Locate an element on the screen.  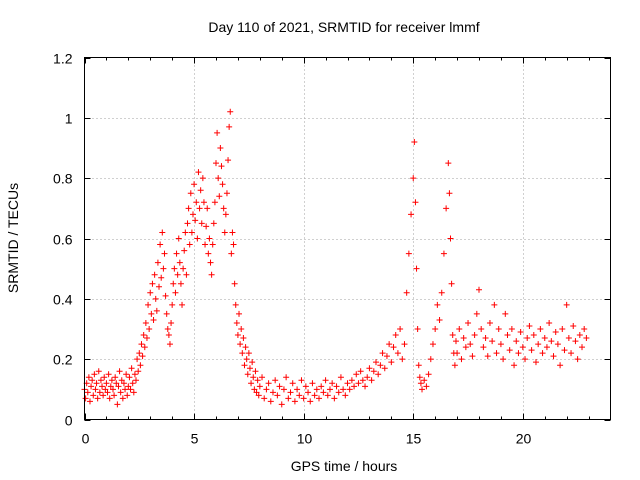
y-tick-label: 0 is located at coordinates (69, 421).